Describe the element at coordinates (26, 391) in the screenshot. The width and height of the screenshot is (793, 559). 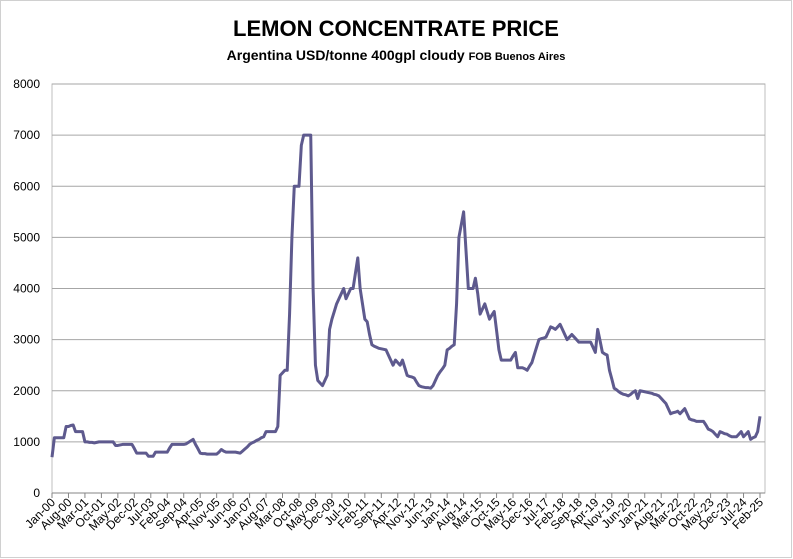
I see `y-tick-label: 2000` at that location.